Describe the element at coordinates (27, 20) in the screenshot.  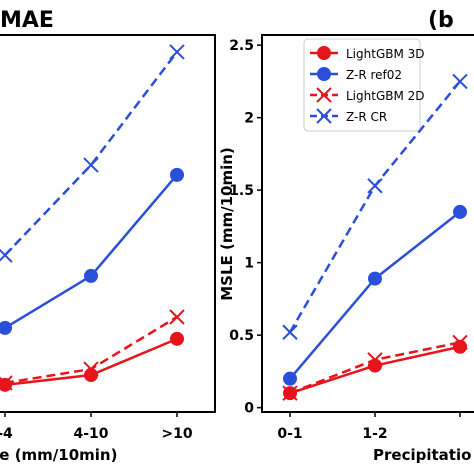
I see `chart-title: MAE` at that location.